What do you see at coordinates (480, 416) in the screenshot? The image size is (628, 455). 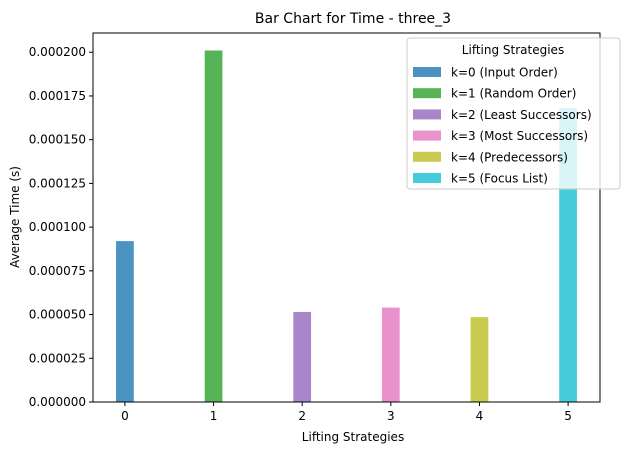 I see `x-tick-label: 4` at bounding box center [480, 416].